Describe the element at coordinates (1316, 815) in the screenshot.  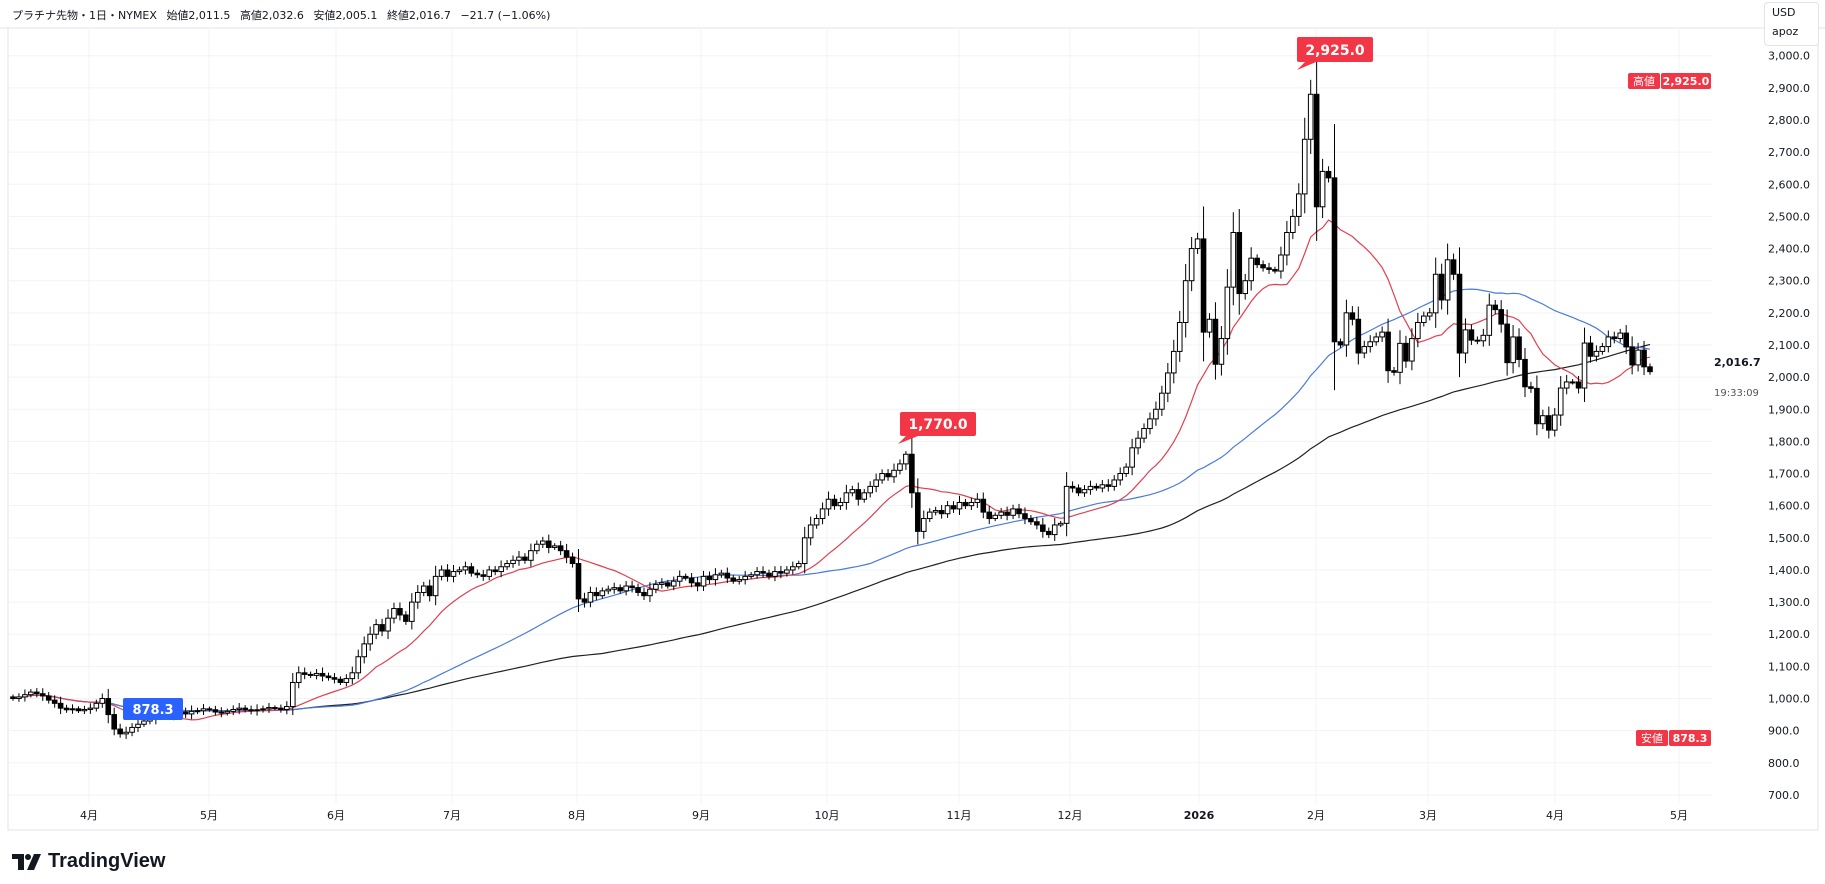
I see `time-tick-label: 2月` at that location.